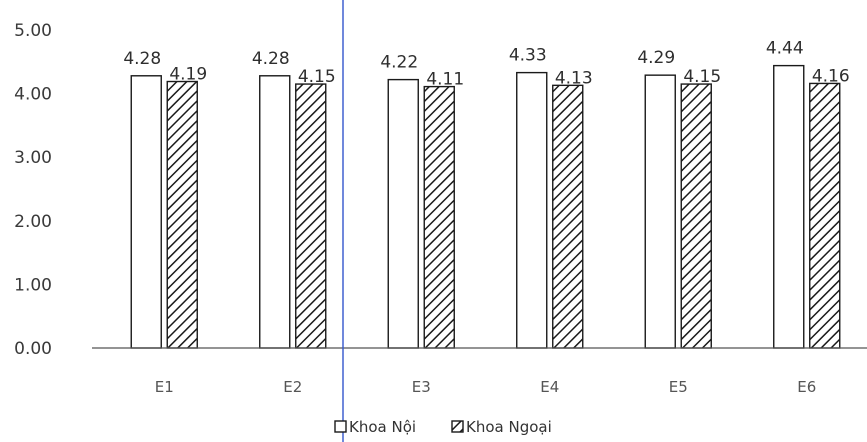 The image size is (867, 442). Describe the element at coordinates (457, 426) in the screenshot. I see `legend-swatch-khoa-ngoai` at that location.